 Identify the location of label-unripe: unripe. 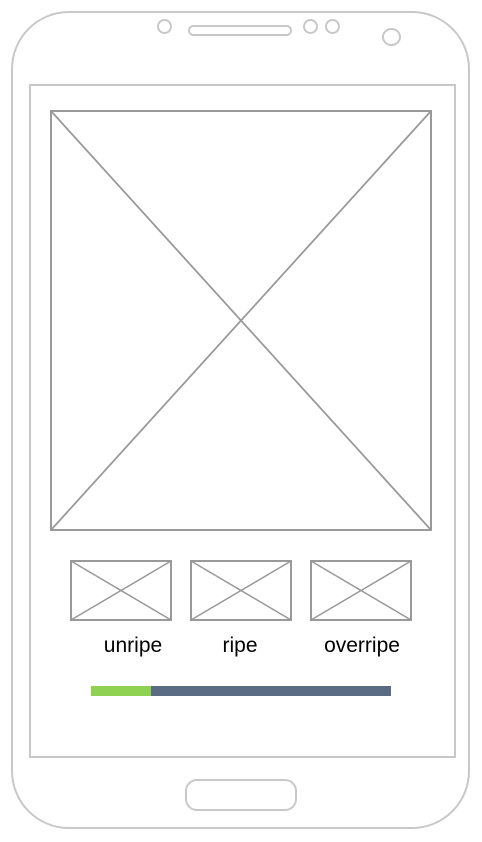
(133, 645).